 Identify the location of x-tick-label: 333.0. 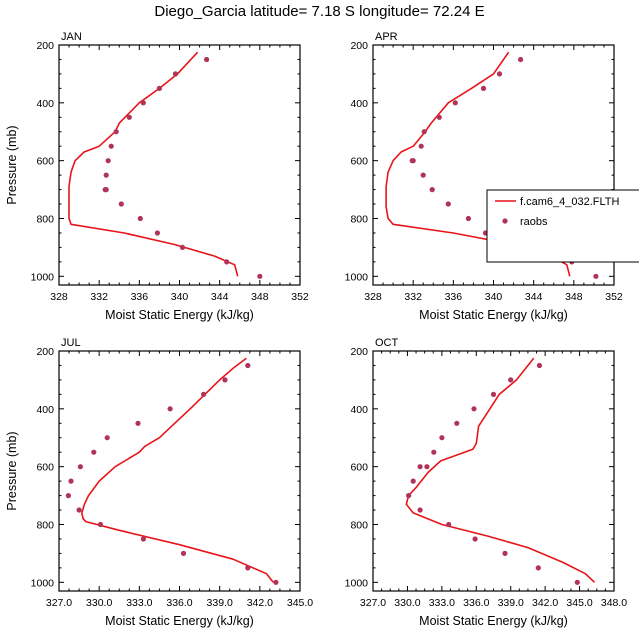
(139, 603).